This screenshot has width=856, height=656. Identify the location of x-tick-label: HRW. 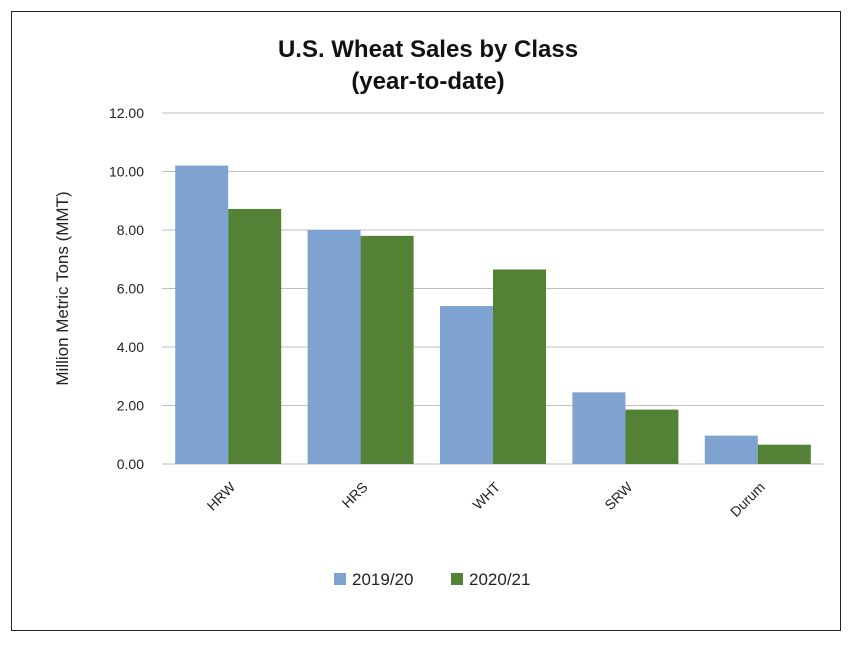
(221, 495).